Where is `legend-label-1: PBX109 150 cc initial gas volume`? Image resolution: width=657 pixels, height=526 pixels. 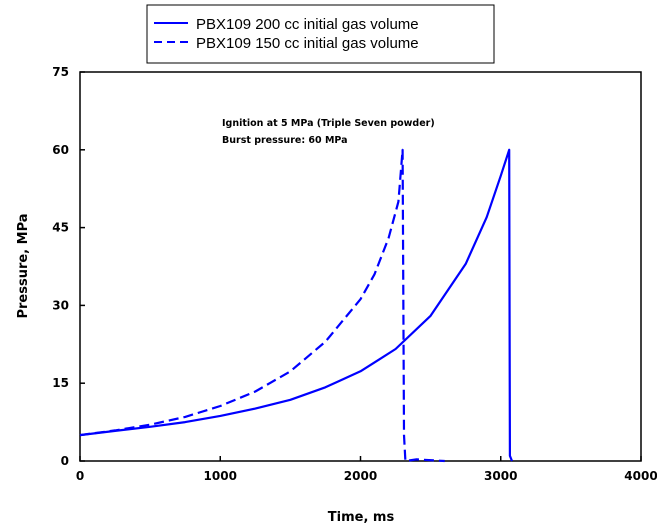 legend-label-1: PBX109 150 cc initial gas volume is located at coordinates (307, 43).